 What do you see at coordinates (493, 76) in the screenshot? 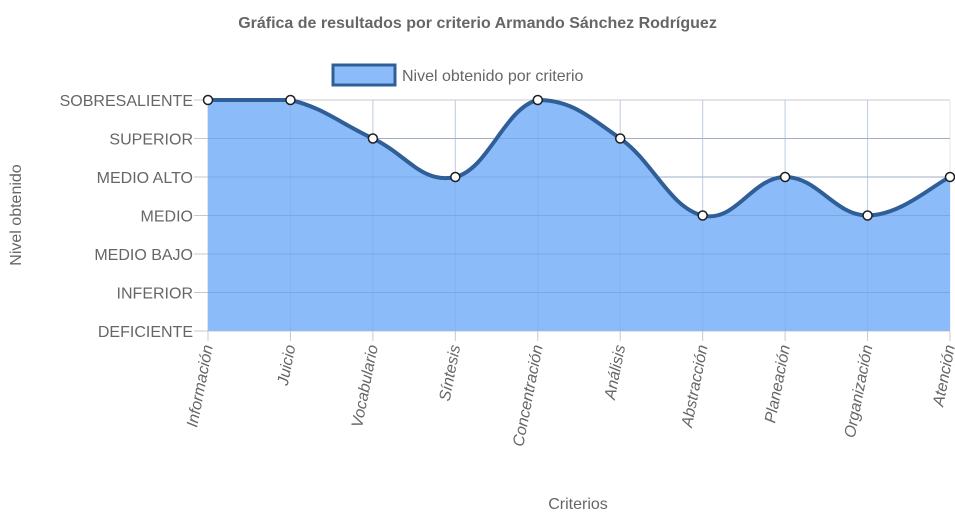
I see `legend-label: Nivel obtenido por criterio` at bounding box center [493, 76].